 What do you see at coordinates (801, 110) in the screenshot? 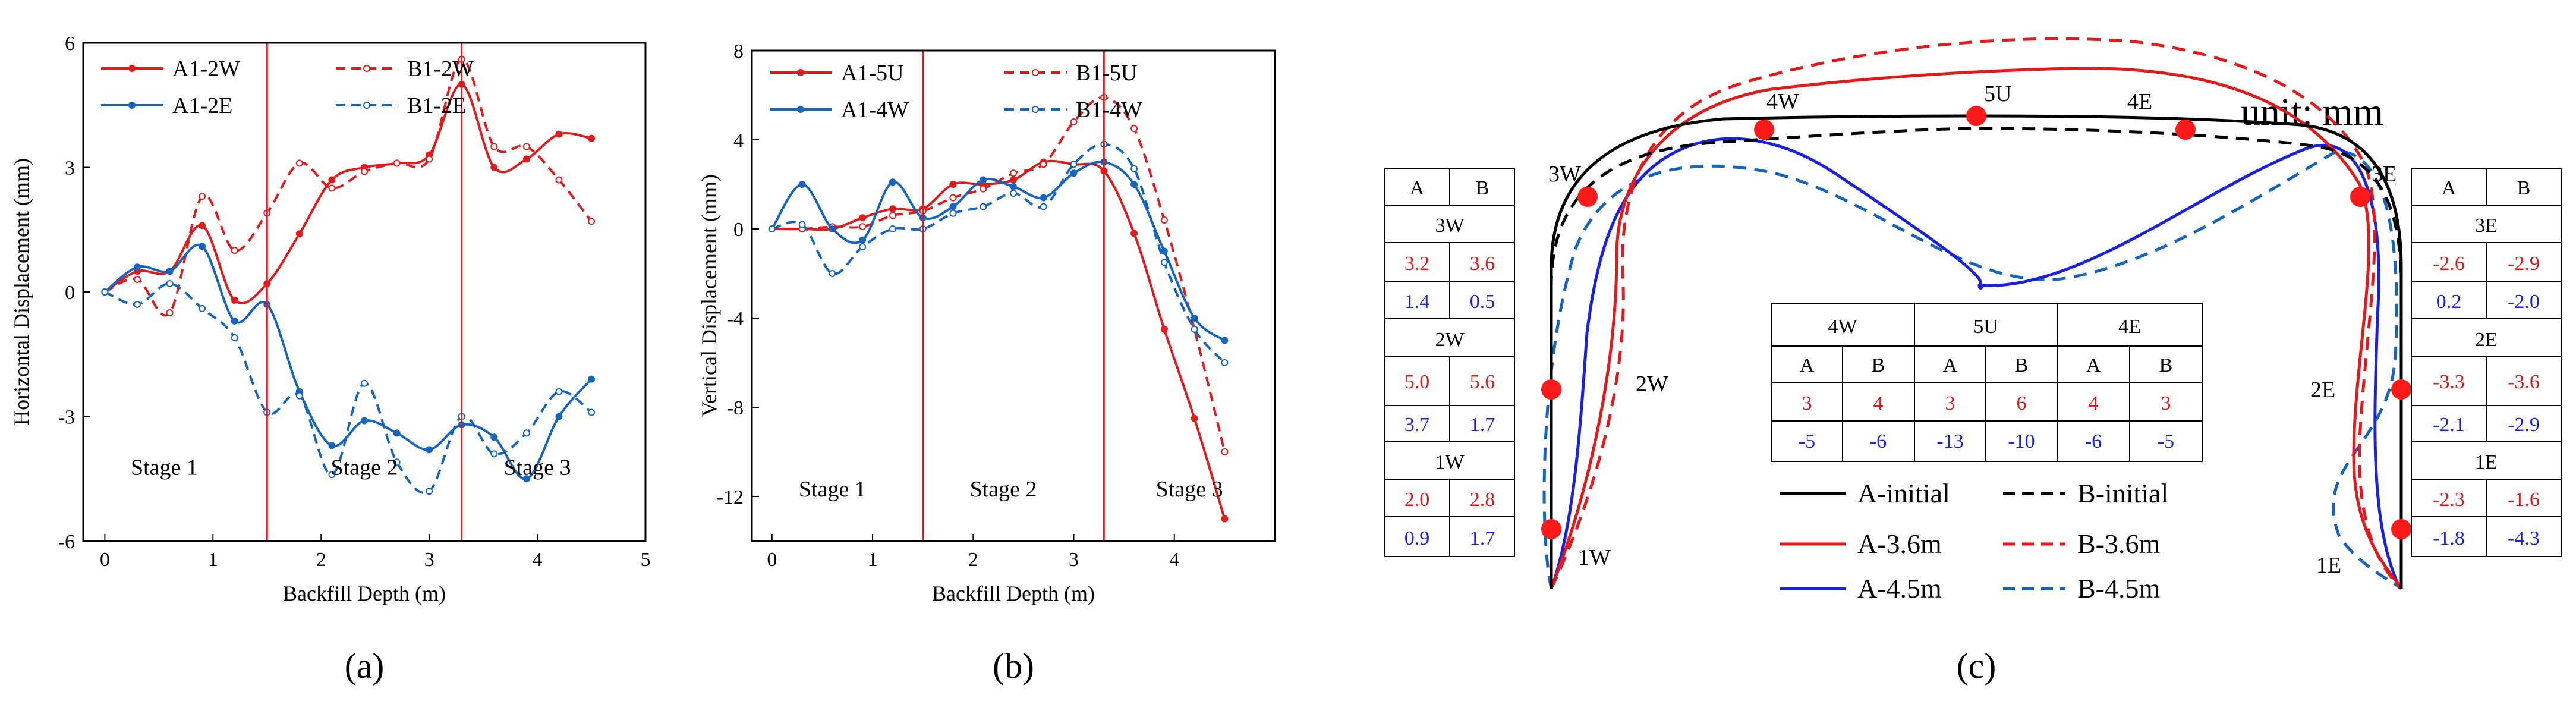
I see `legend-marker-a1-4w` at bounding box center [801, 110].